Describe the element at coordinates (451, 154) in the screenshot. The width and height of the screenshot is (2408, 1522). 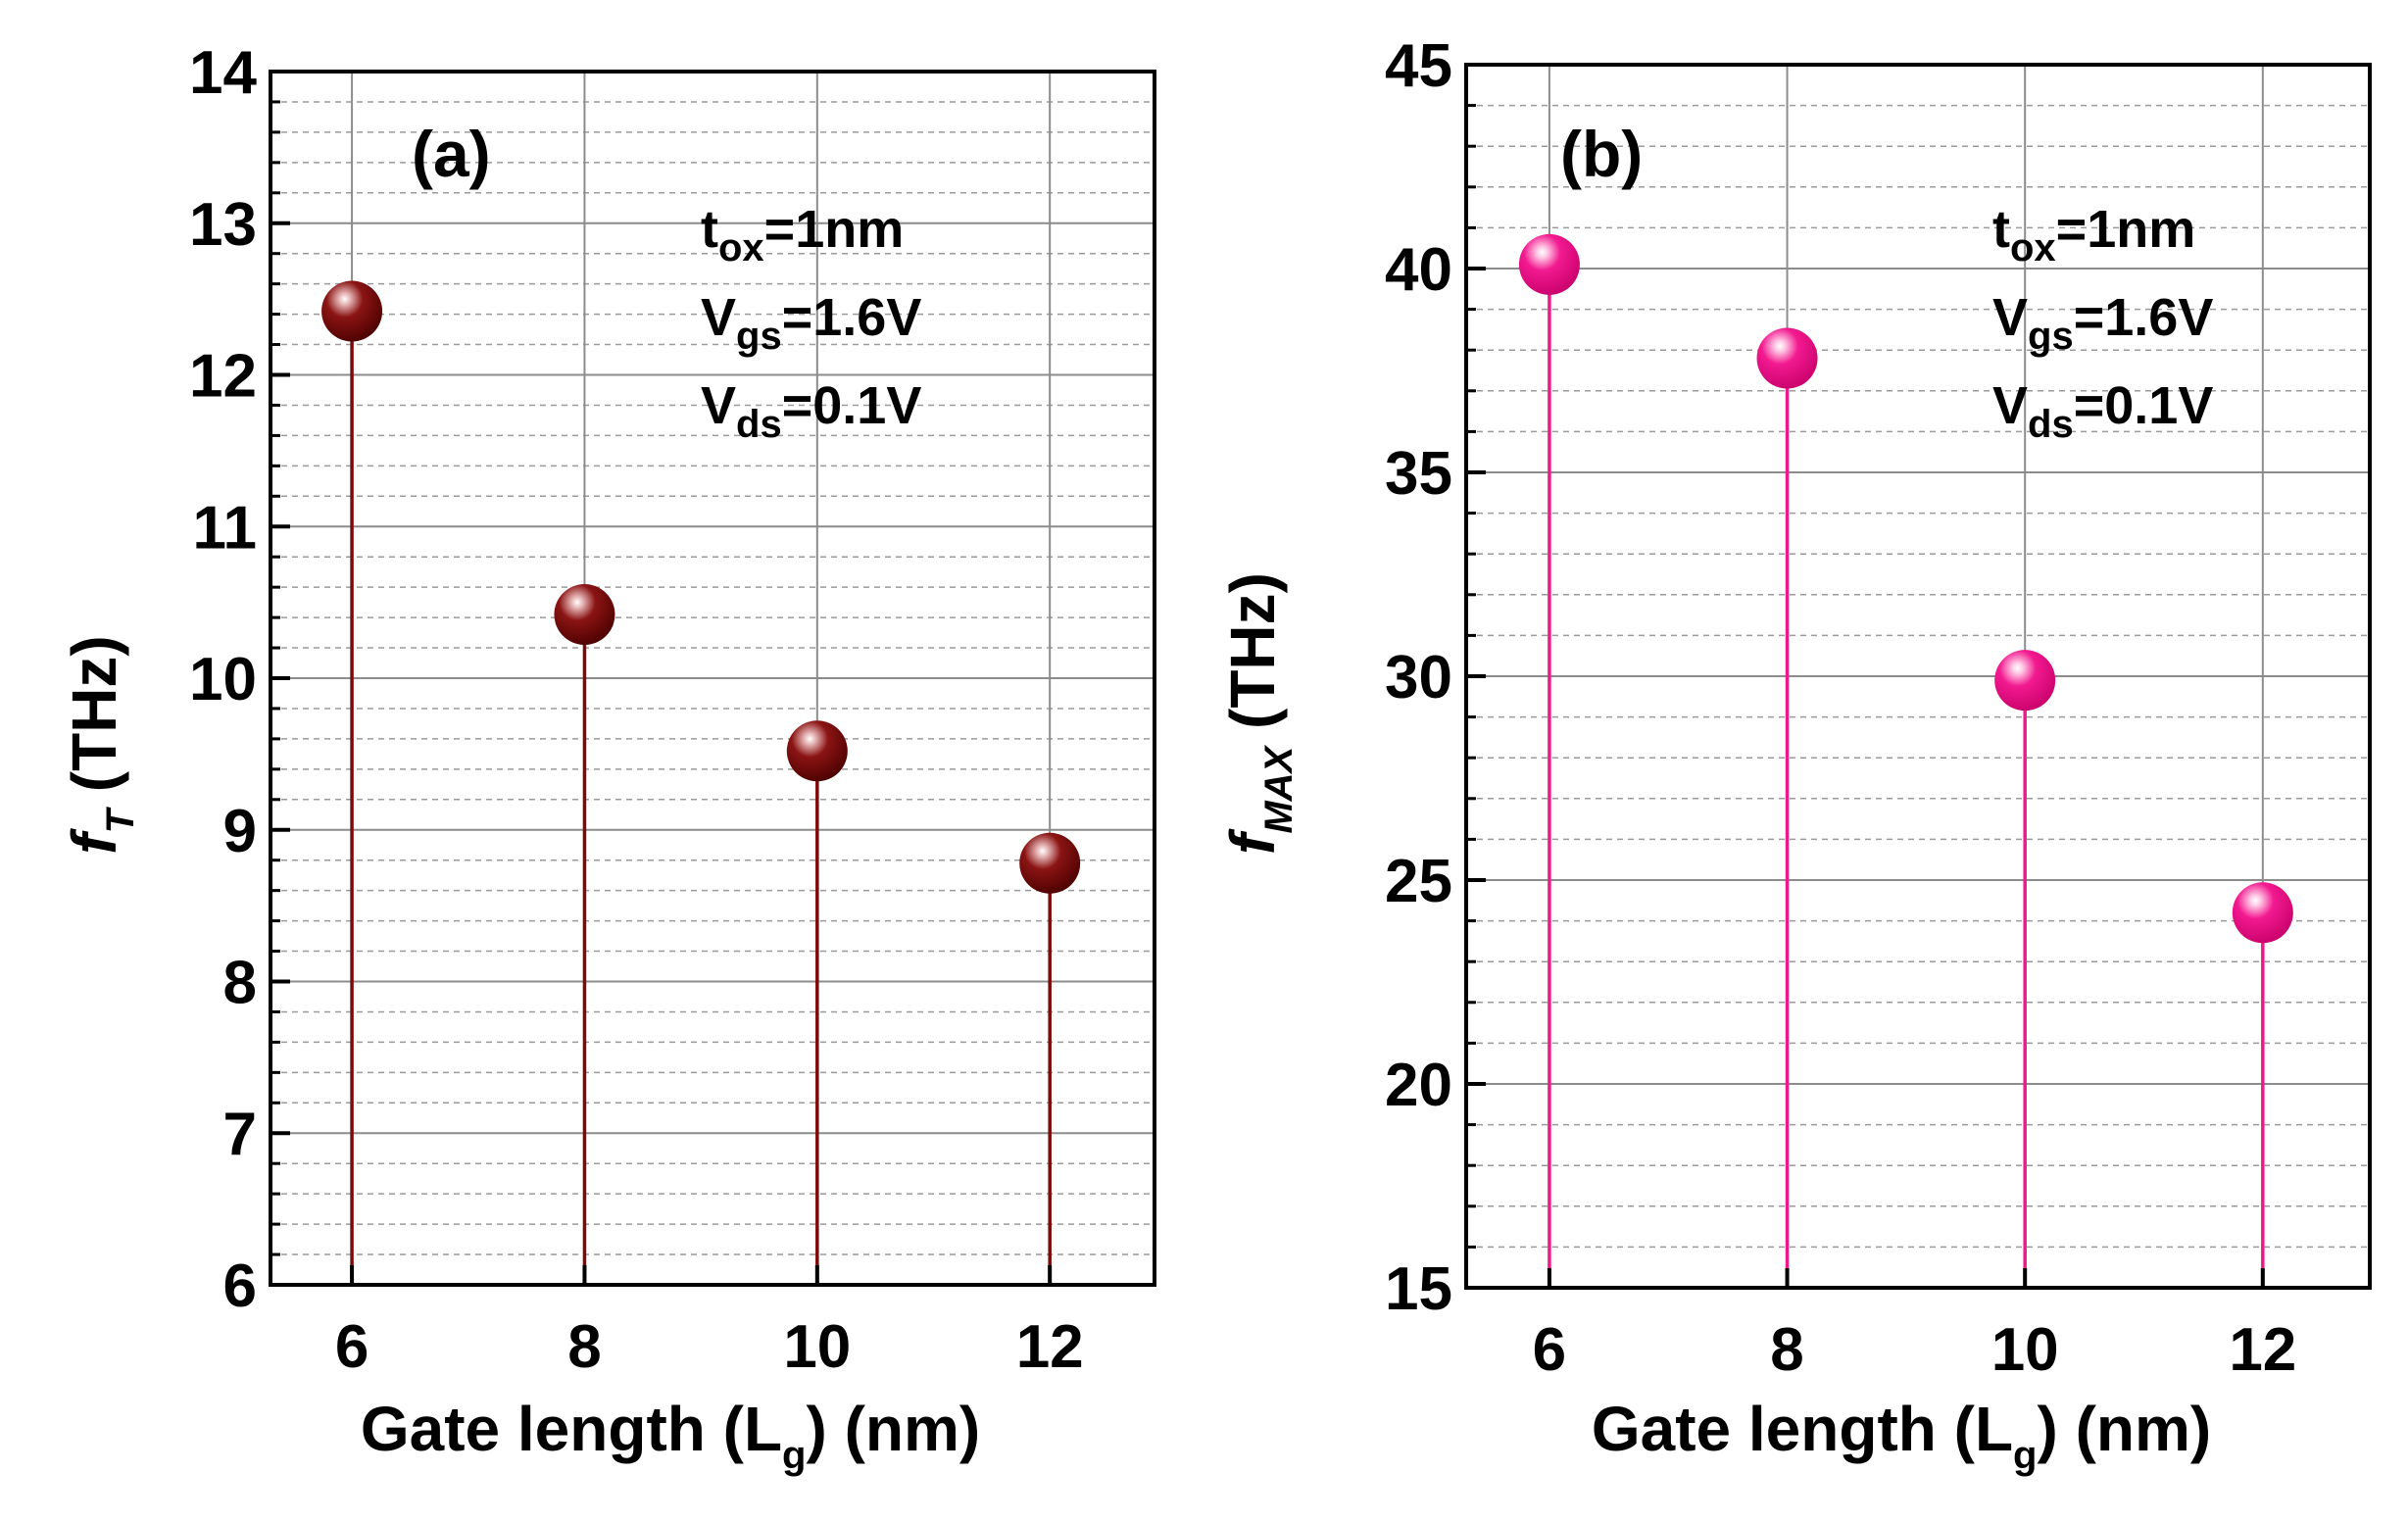
I see `panel-label: (a)` at that location.